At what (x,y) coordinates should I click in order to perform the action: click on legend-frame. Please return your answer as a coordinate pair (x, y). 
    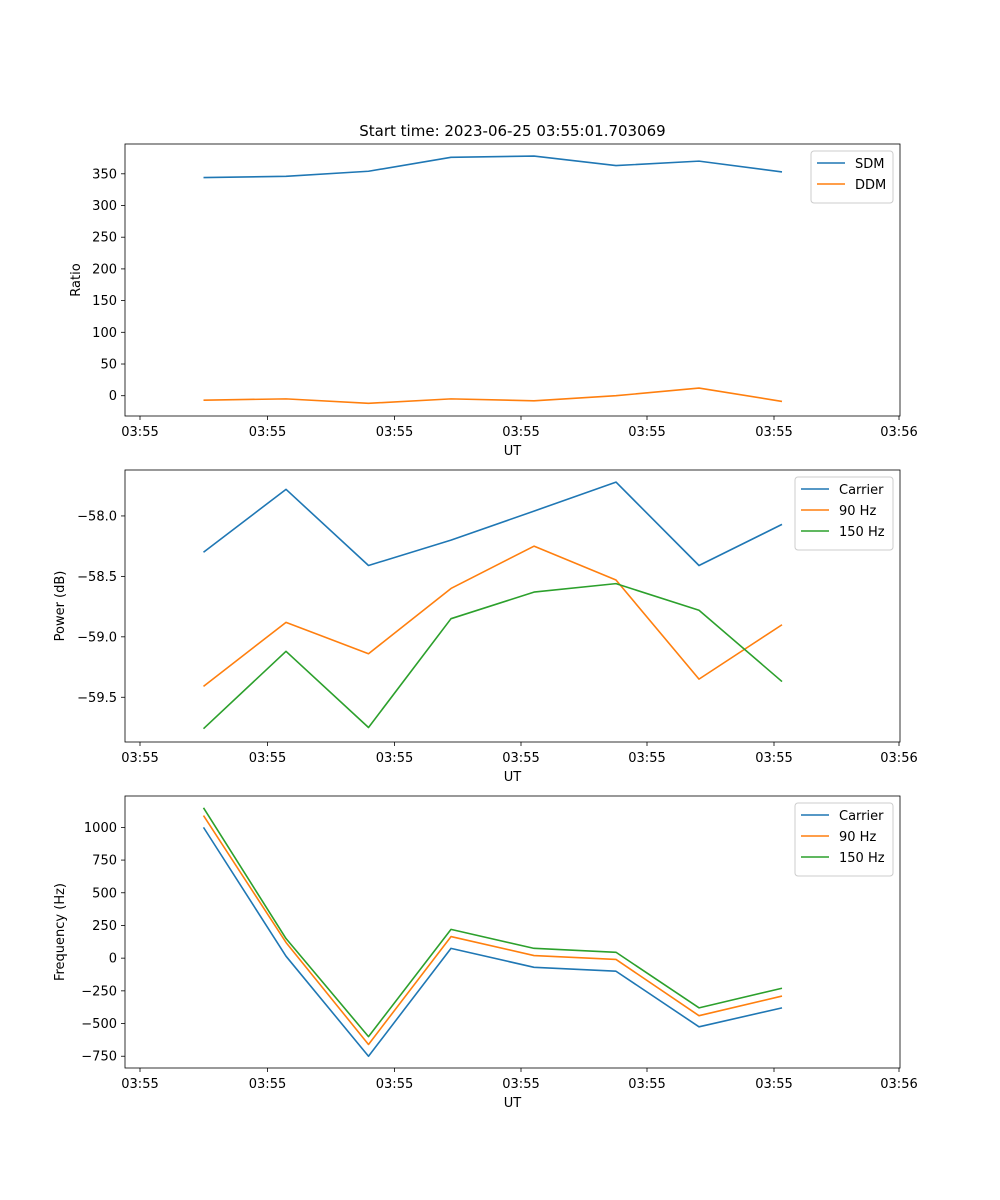
    Looking at the image, I should click on (852, 177).